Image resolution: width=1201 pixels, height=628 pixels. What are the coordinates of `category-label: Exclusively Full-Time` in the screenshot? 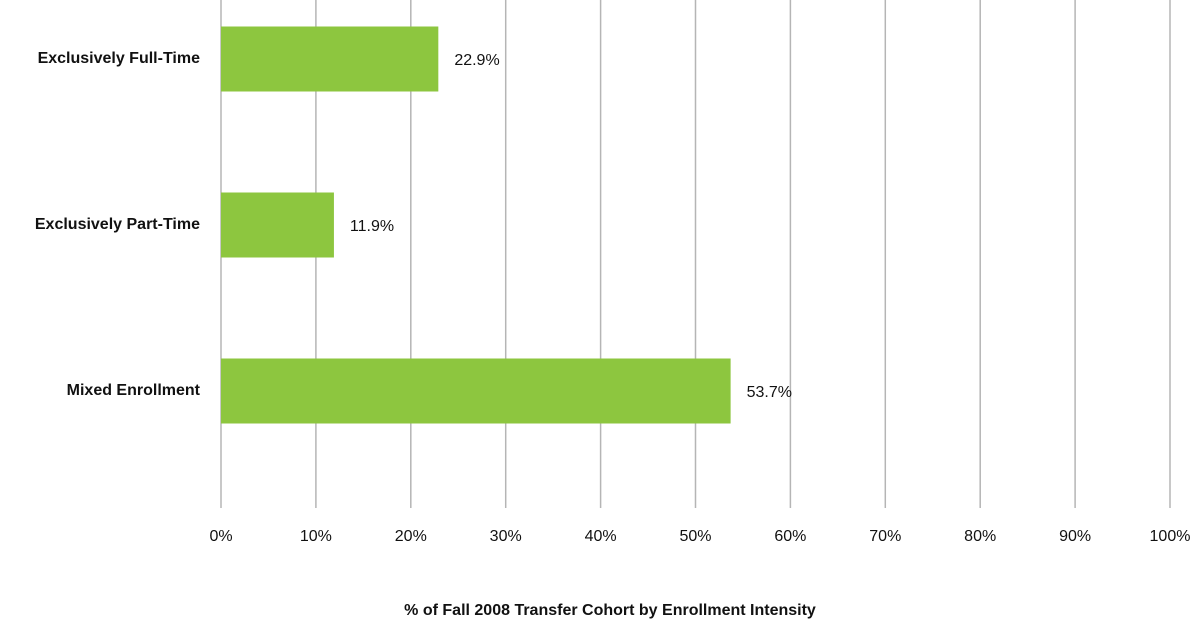 It's located at (119, 58).